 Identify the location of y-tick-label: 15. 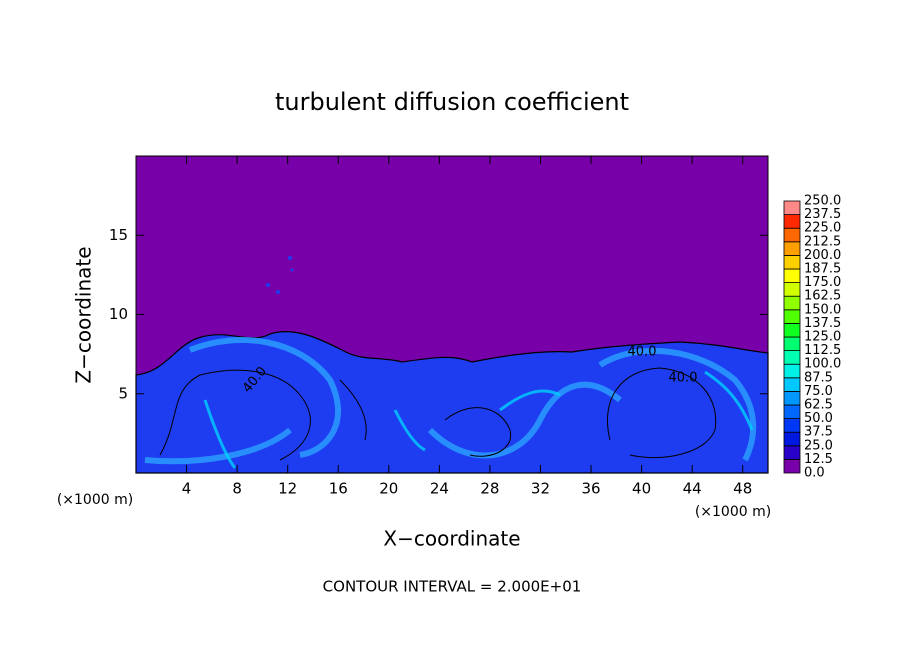
(118, 235).